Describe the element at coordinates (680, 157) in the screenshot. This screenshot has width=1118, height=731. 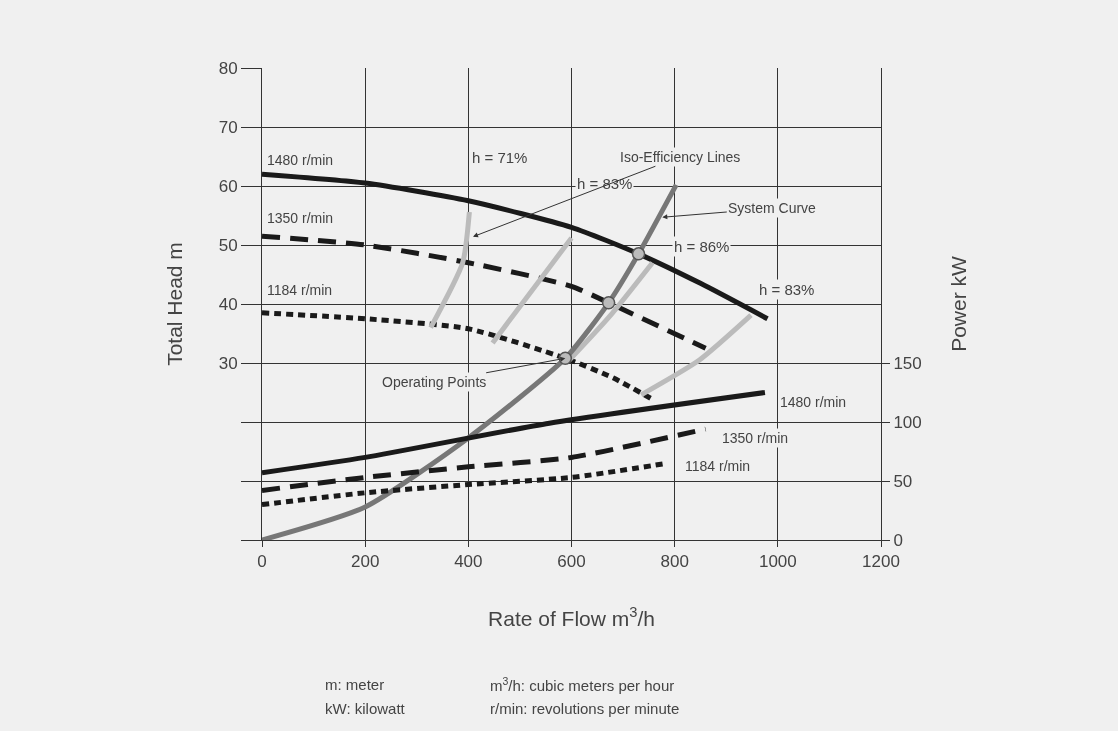
I see `annotation: Iso-Efficiency Lines` at that location.